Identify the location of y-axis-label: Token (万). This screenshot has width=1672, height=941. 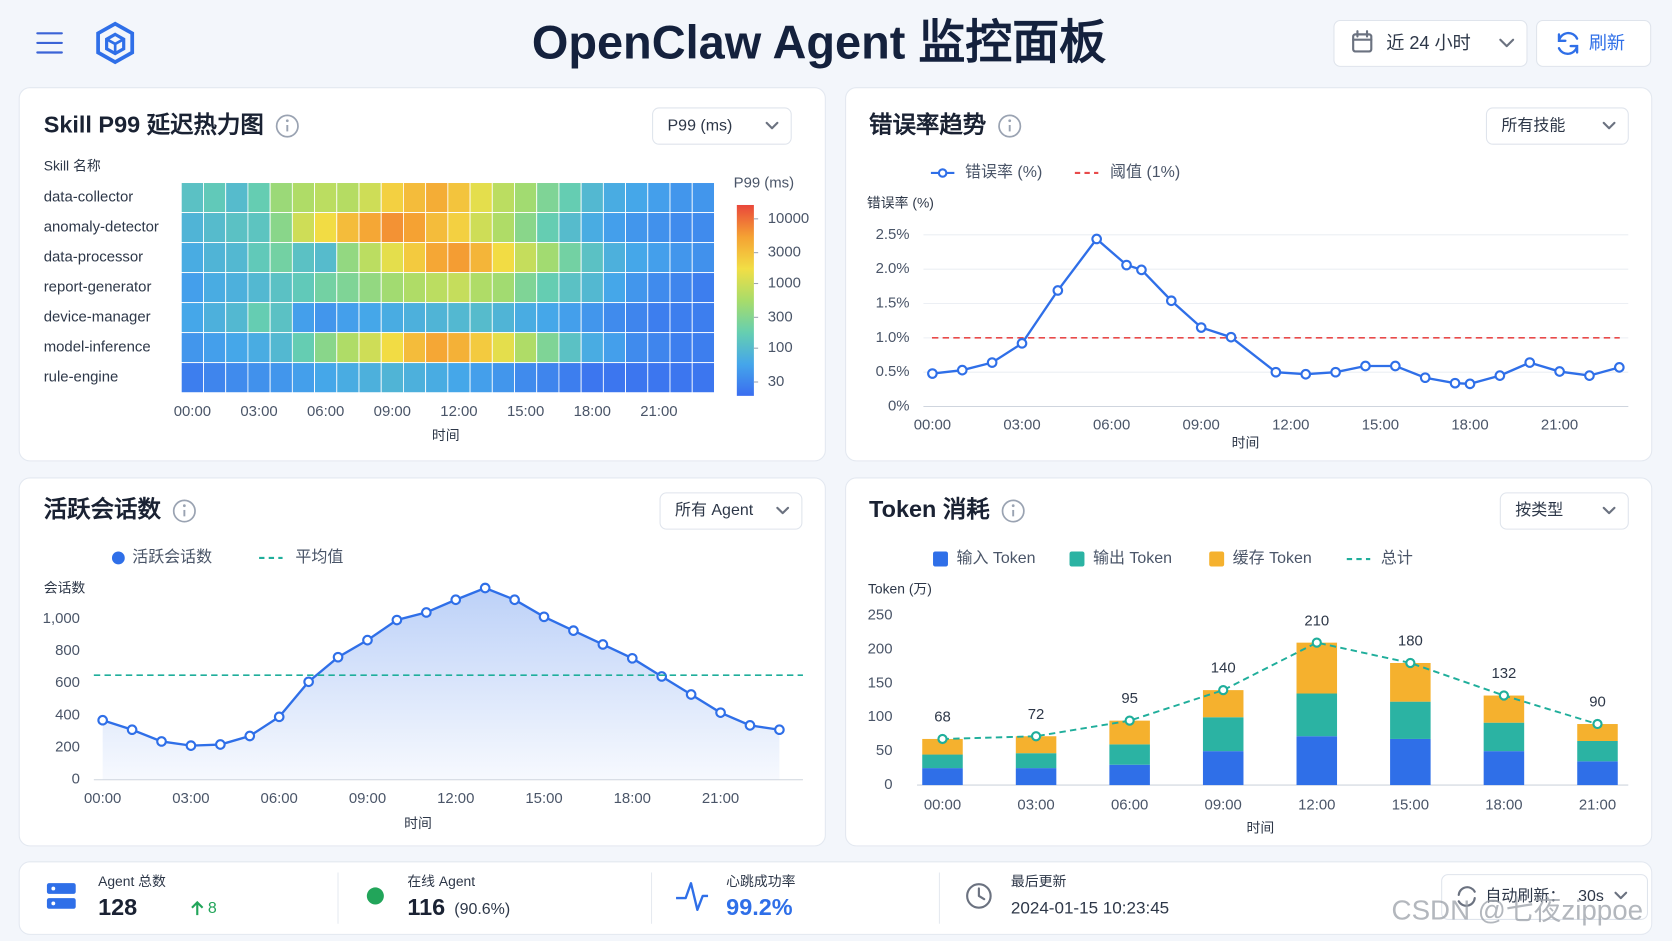
(900, 589).